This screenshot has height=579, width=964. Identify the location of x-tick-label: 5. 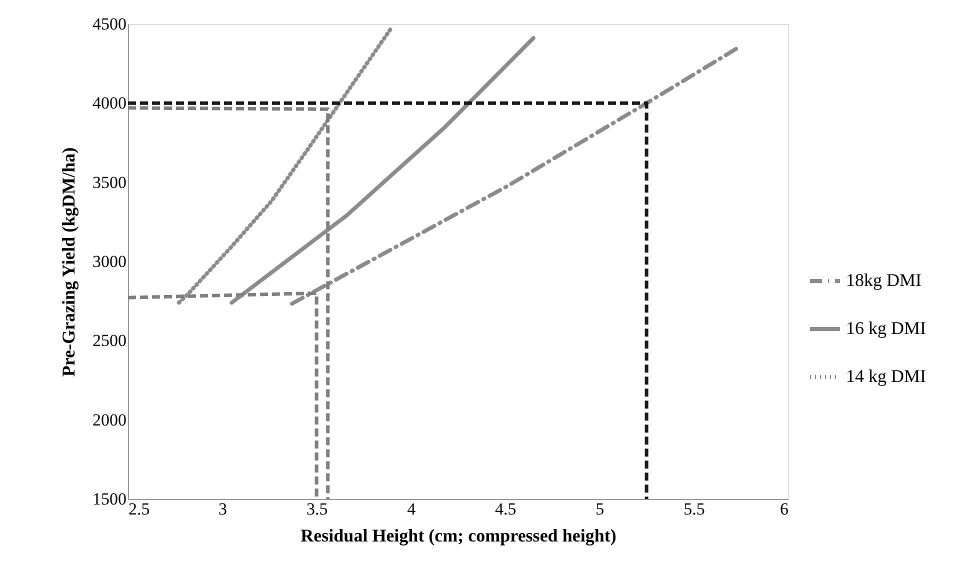
(600, 509).